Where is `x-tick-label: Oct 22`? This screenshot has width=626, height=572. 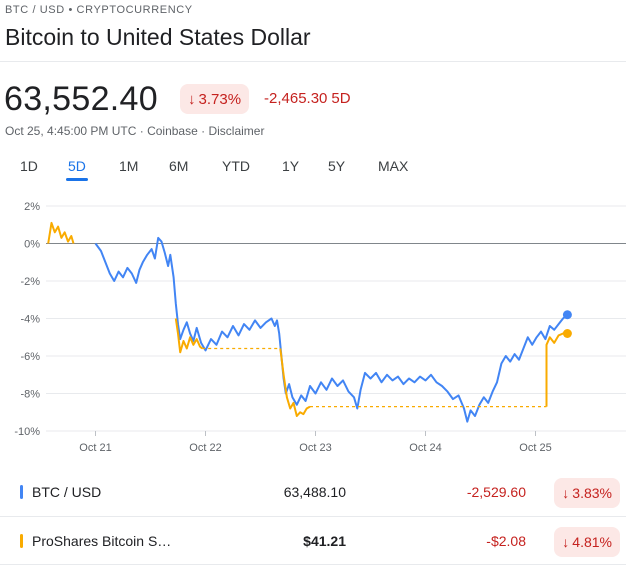 x-tick-label: Oct 22 is located at coordinates (205, 448).